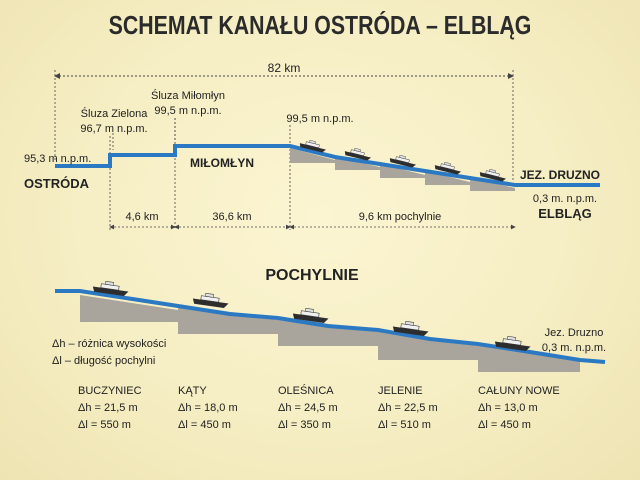 This screenshot has height=480, width=640. I want to click on segment-3-label: 9,6 km pochylnie, so click(400, 217).